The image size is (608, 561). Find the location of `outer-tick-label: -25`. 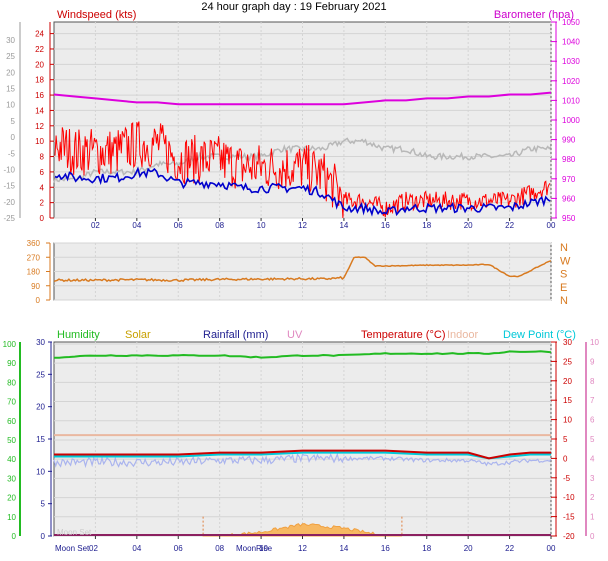

outer-tick-label: -25 is located at coordinates (9, 218).